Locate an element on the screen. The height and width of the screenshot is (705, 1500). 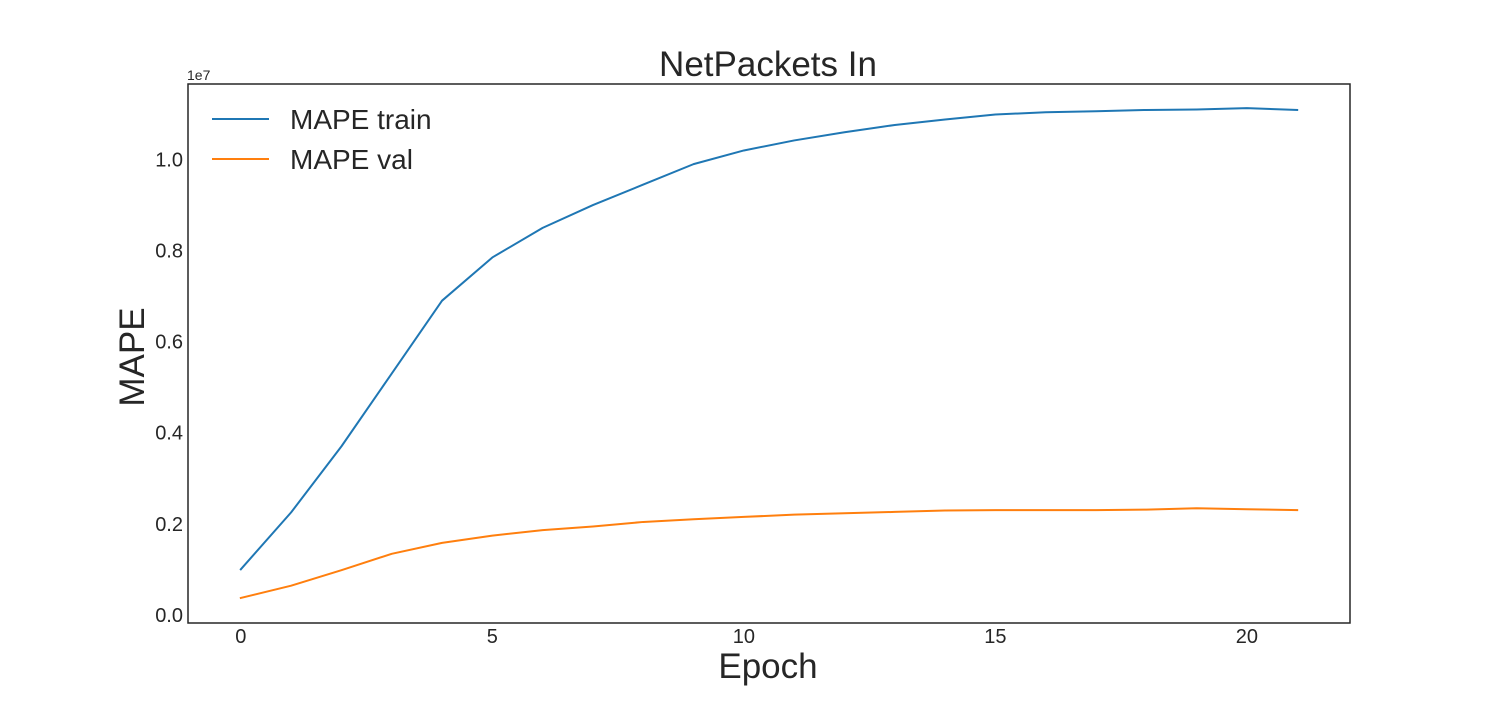
x-axis-ticks: 0 5 10 15 20 is located at coordinates (746, 637).